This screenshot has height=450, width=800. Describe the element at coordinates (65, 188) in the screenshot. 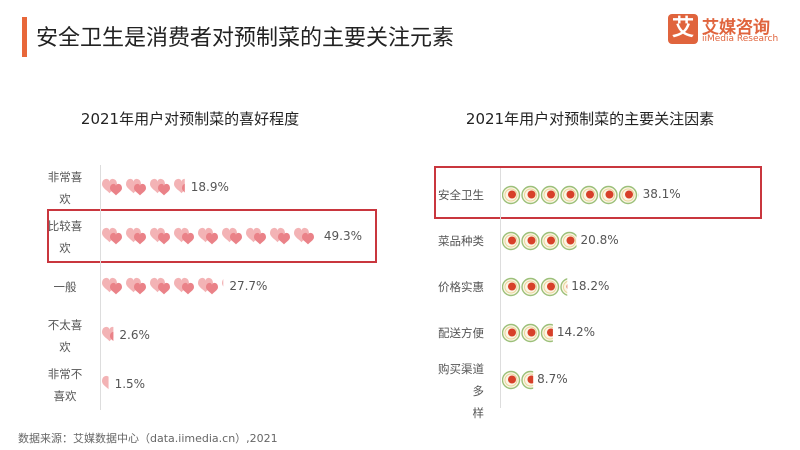

I see `category-label: 非常喜欢` at that location.